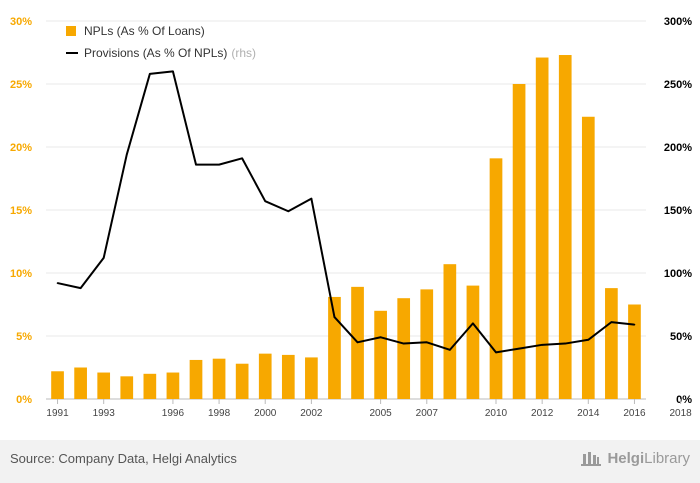  I want to click on x-axis-tick-label: 2010, so click(496, 413).